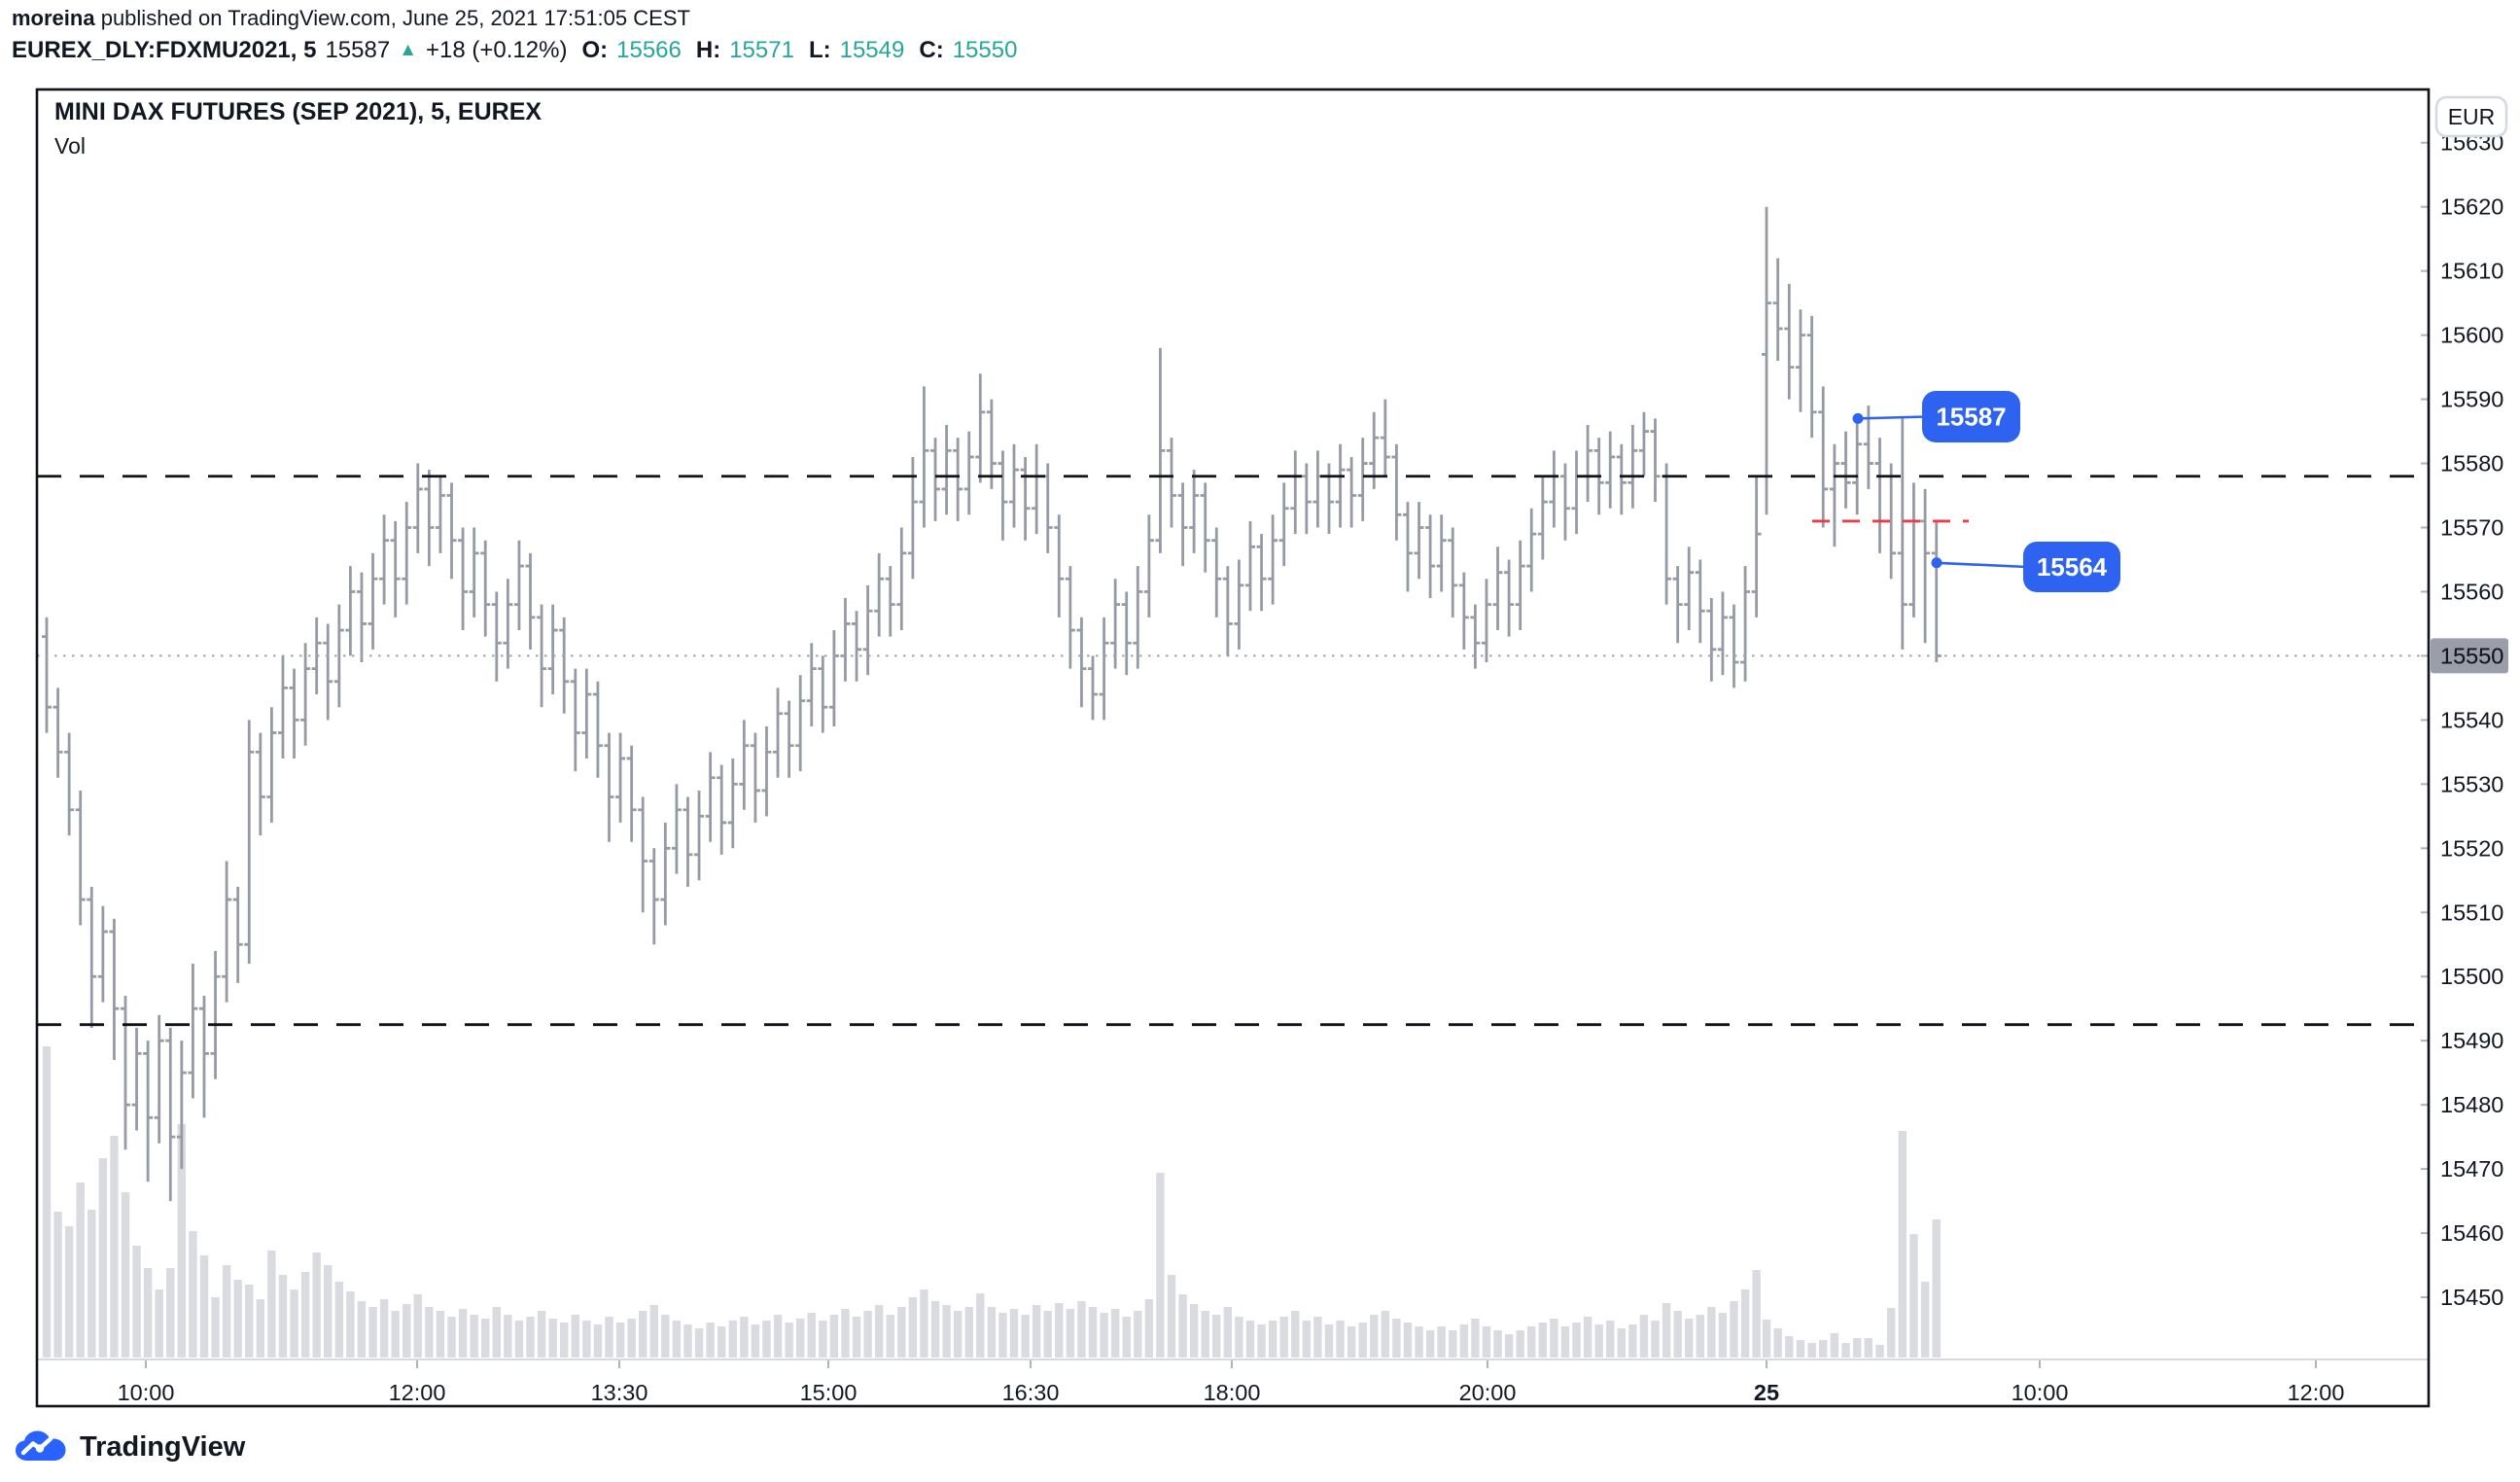 The width and height of the screenshot is (2520, 1482). Describe the element at coordinates (1031, 1392) in the screenshot. I see `time-tick-label: 16:30` at that location.